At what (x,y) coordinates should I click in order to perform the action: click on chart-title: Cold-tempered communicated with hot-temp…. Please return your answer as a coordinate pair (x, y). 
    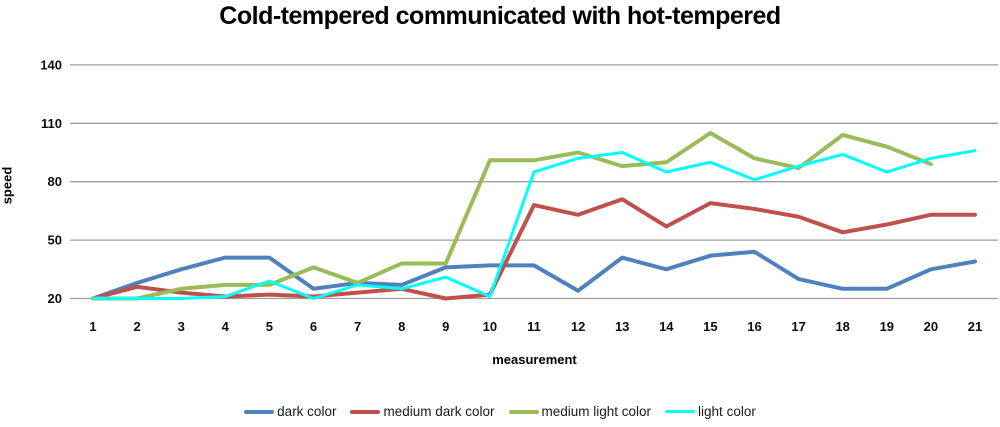
    Looking at the image, I should click on (500, 16).